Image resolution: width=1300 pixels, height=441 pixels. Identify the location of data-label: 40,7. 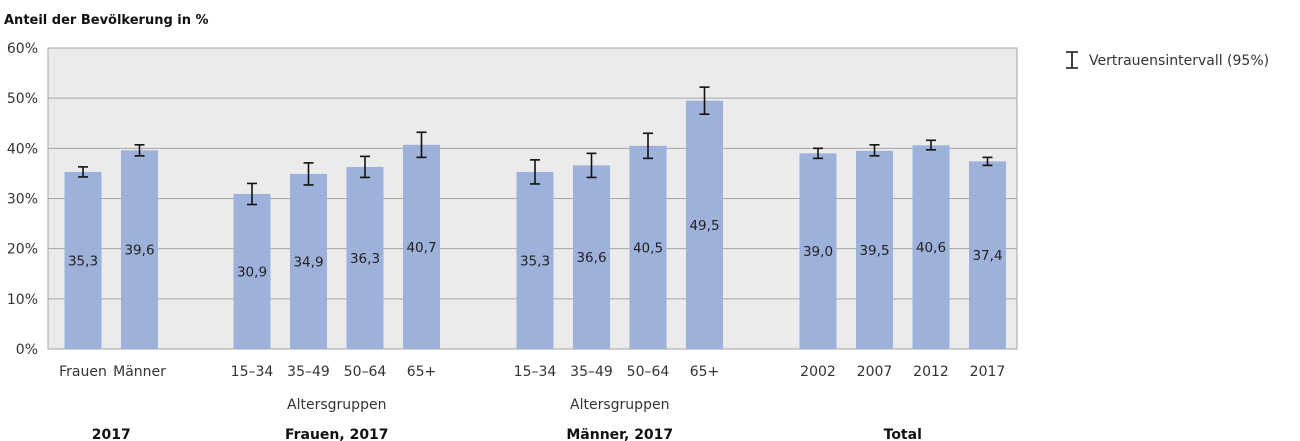
(421, 248).